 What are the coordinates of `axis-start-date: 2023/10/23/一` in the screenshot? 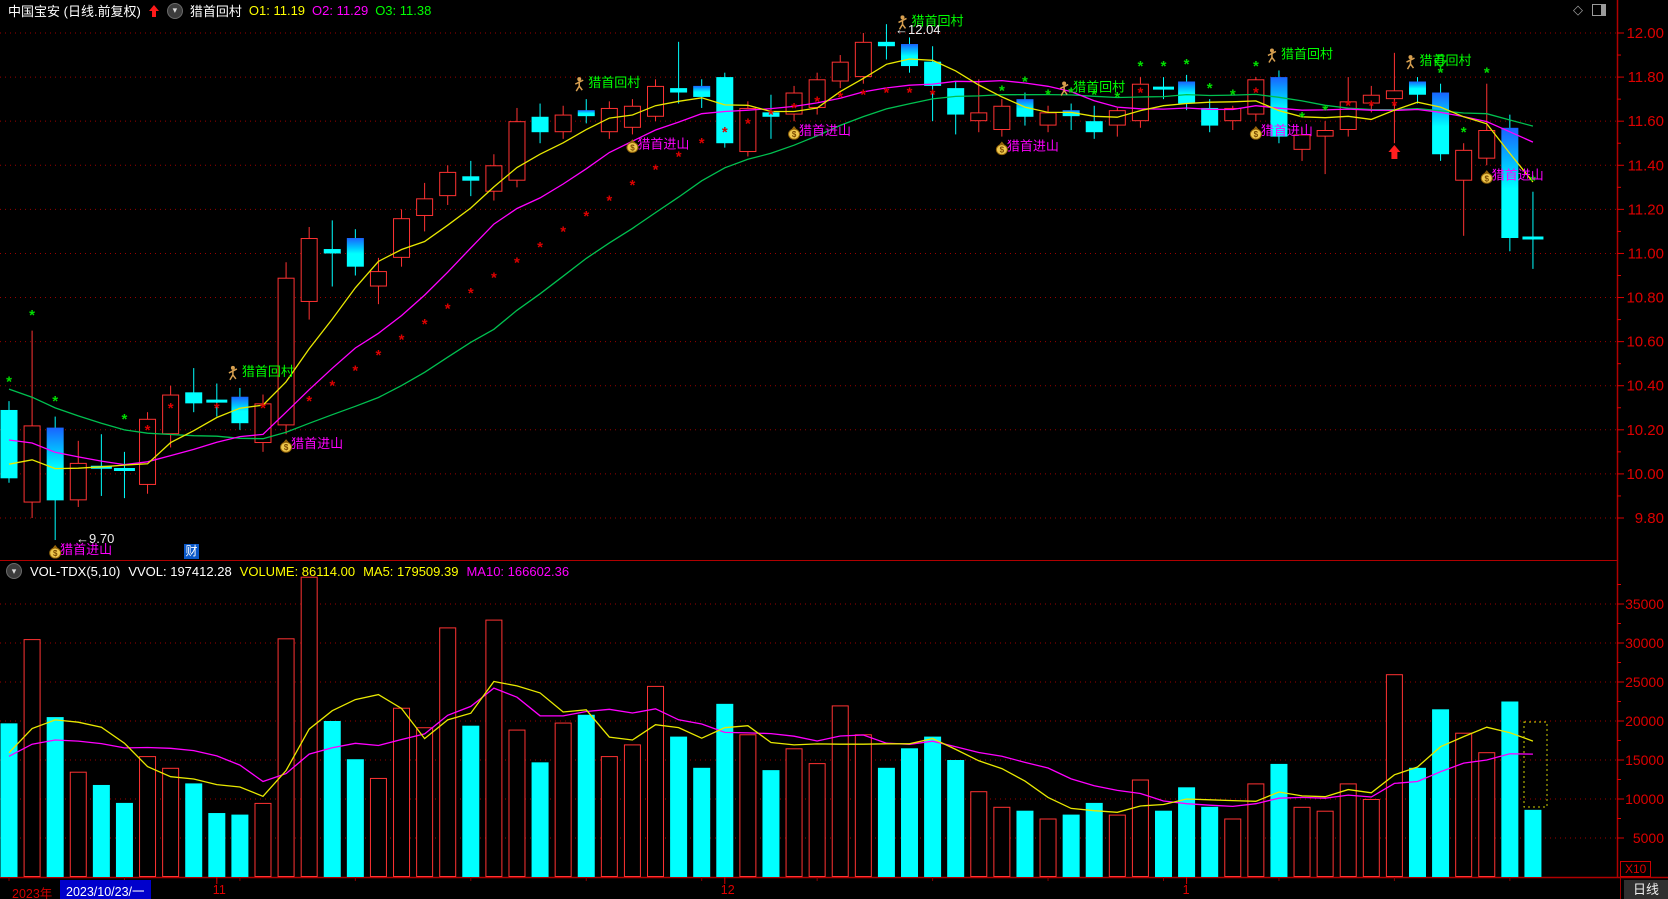 It's located at (105, 889).